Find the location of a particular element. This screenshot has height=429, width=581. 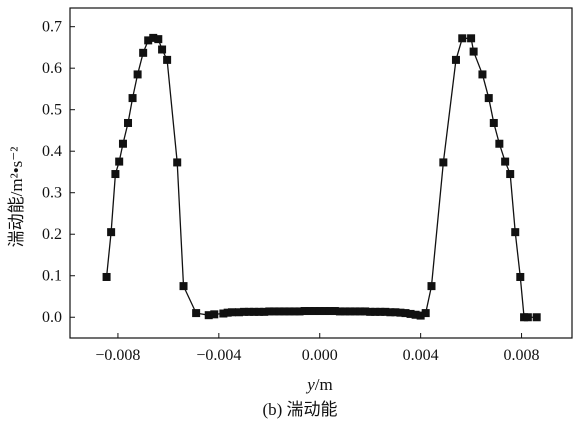

y-tick-label: 0.5 is located at coordinates (52, 110).